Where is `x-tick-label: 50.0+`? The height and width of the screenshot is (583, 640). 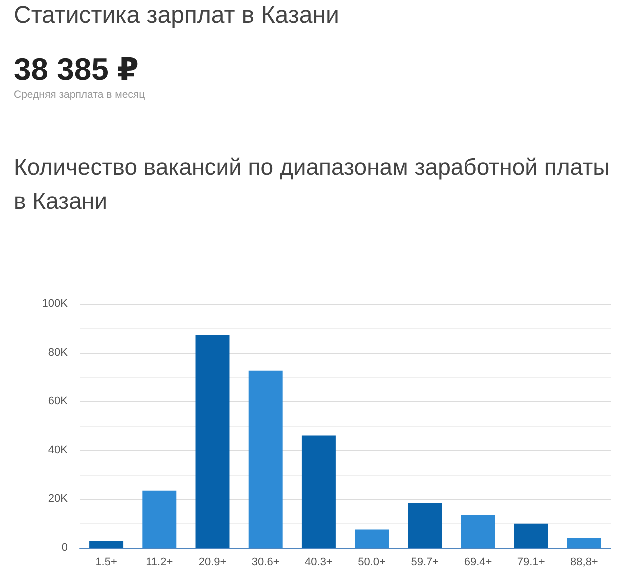 x-tick-label: 50.0+ is located at coordinates (372, 562).